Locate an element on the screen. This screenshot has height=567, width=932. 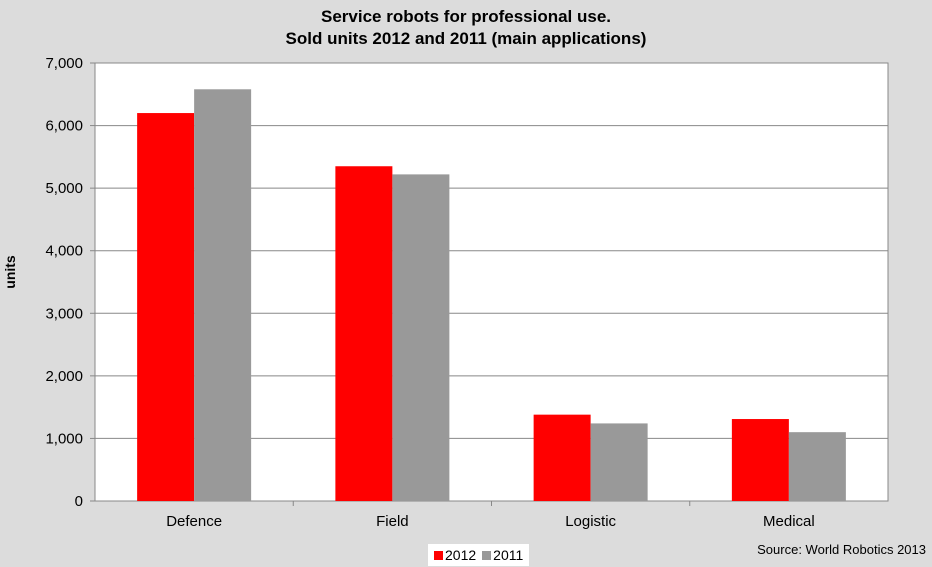
legend-item-2011: 2011 is located at coordinates (502, 555).